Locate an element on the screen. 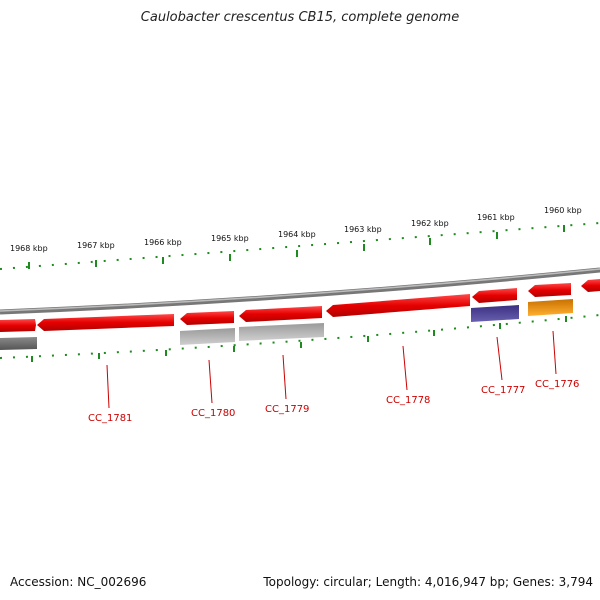  gene-arrow-cc1777 is located at coordinates (494, 295).